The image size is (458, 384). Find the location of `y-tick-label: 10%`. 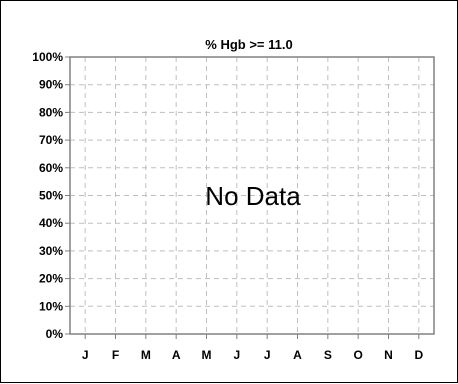

y-tick-label: 10% is located at coordinates (51, 306).